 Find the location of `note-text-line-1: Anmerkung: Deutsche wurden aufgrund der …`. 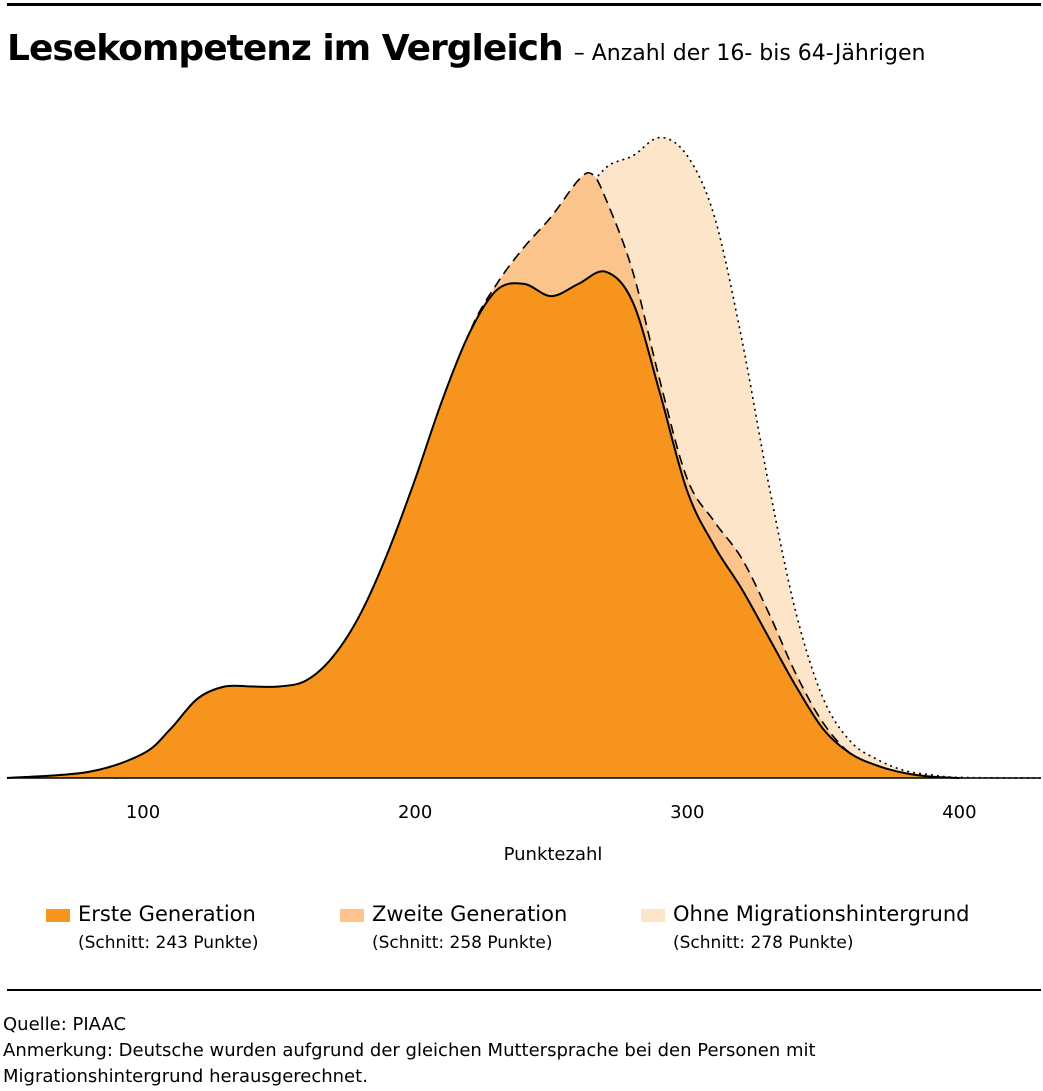

note-text-line-1: Anmerkung: Deutsche wurden aufgrund der … is located at coordinates (409, 1050).